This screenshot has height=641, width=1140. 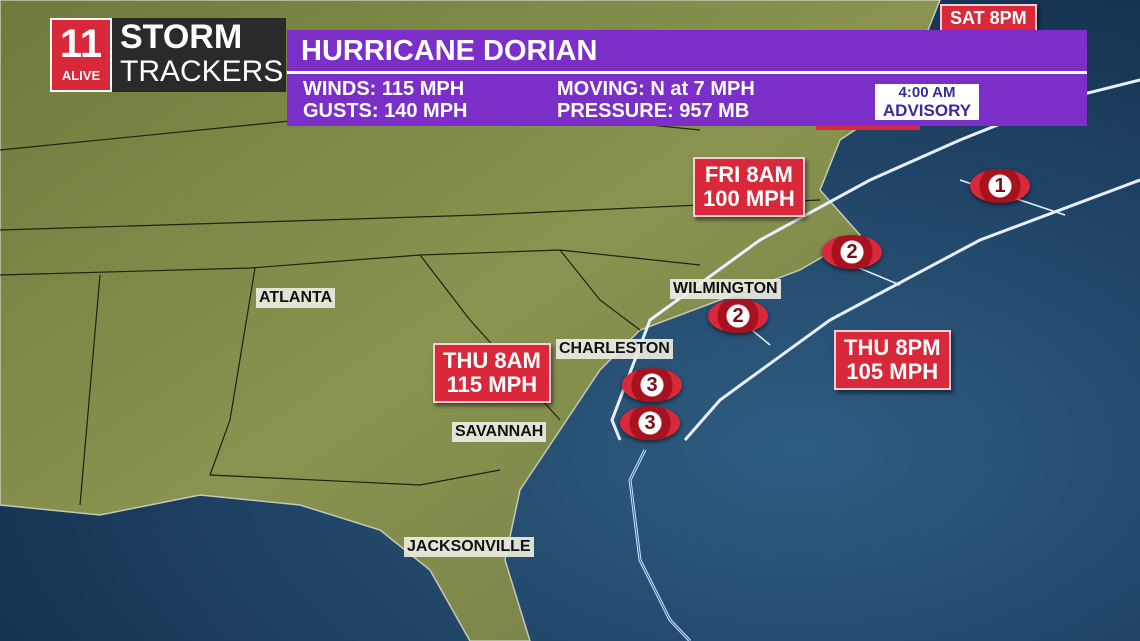 I want to click on forecast-wind: 100 MPH, so click(x=749, y=198).